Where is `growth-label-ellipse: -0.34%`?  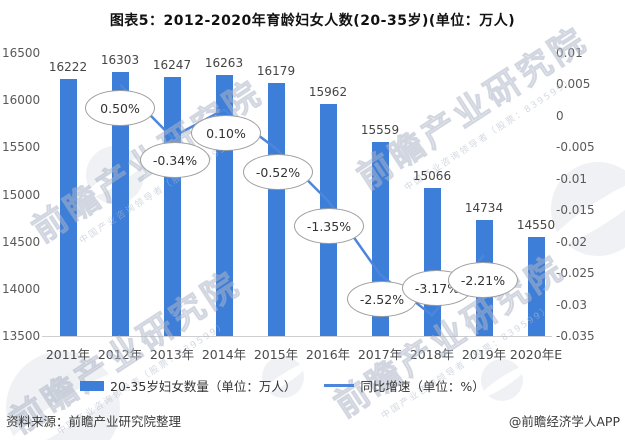 growth-label-ellipse: -0.34% is located at coordinates (175, 160).